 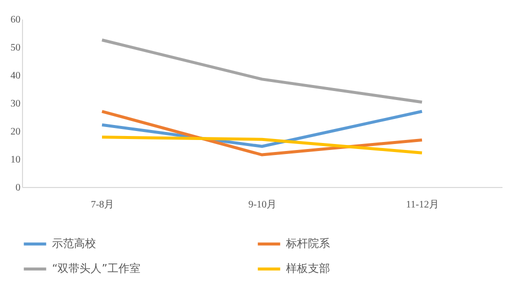 I want to click on y-tick-label: 0, so click(x=18, y=188).